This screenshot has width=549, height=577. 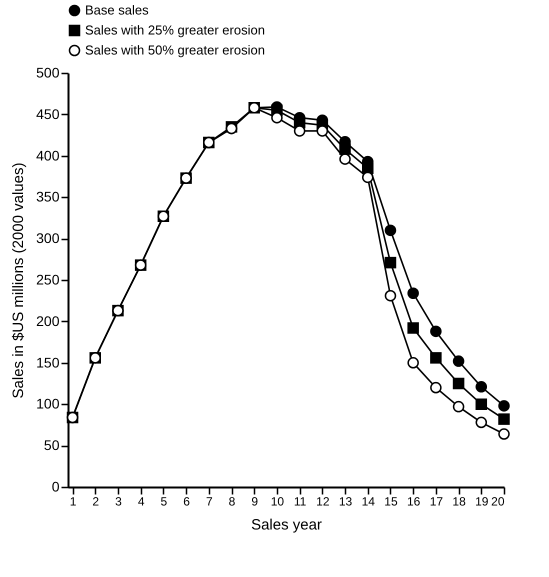 What do you see at coordinates (141, 501) in the screenshot?
I see `x-tick-label: 4` at bounding box center [141, 501].